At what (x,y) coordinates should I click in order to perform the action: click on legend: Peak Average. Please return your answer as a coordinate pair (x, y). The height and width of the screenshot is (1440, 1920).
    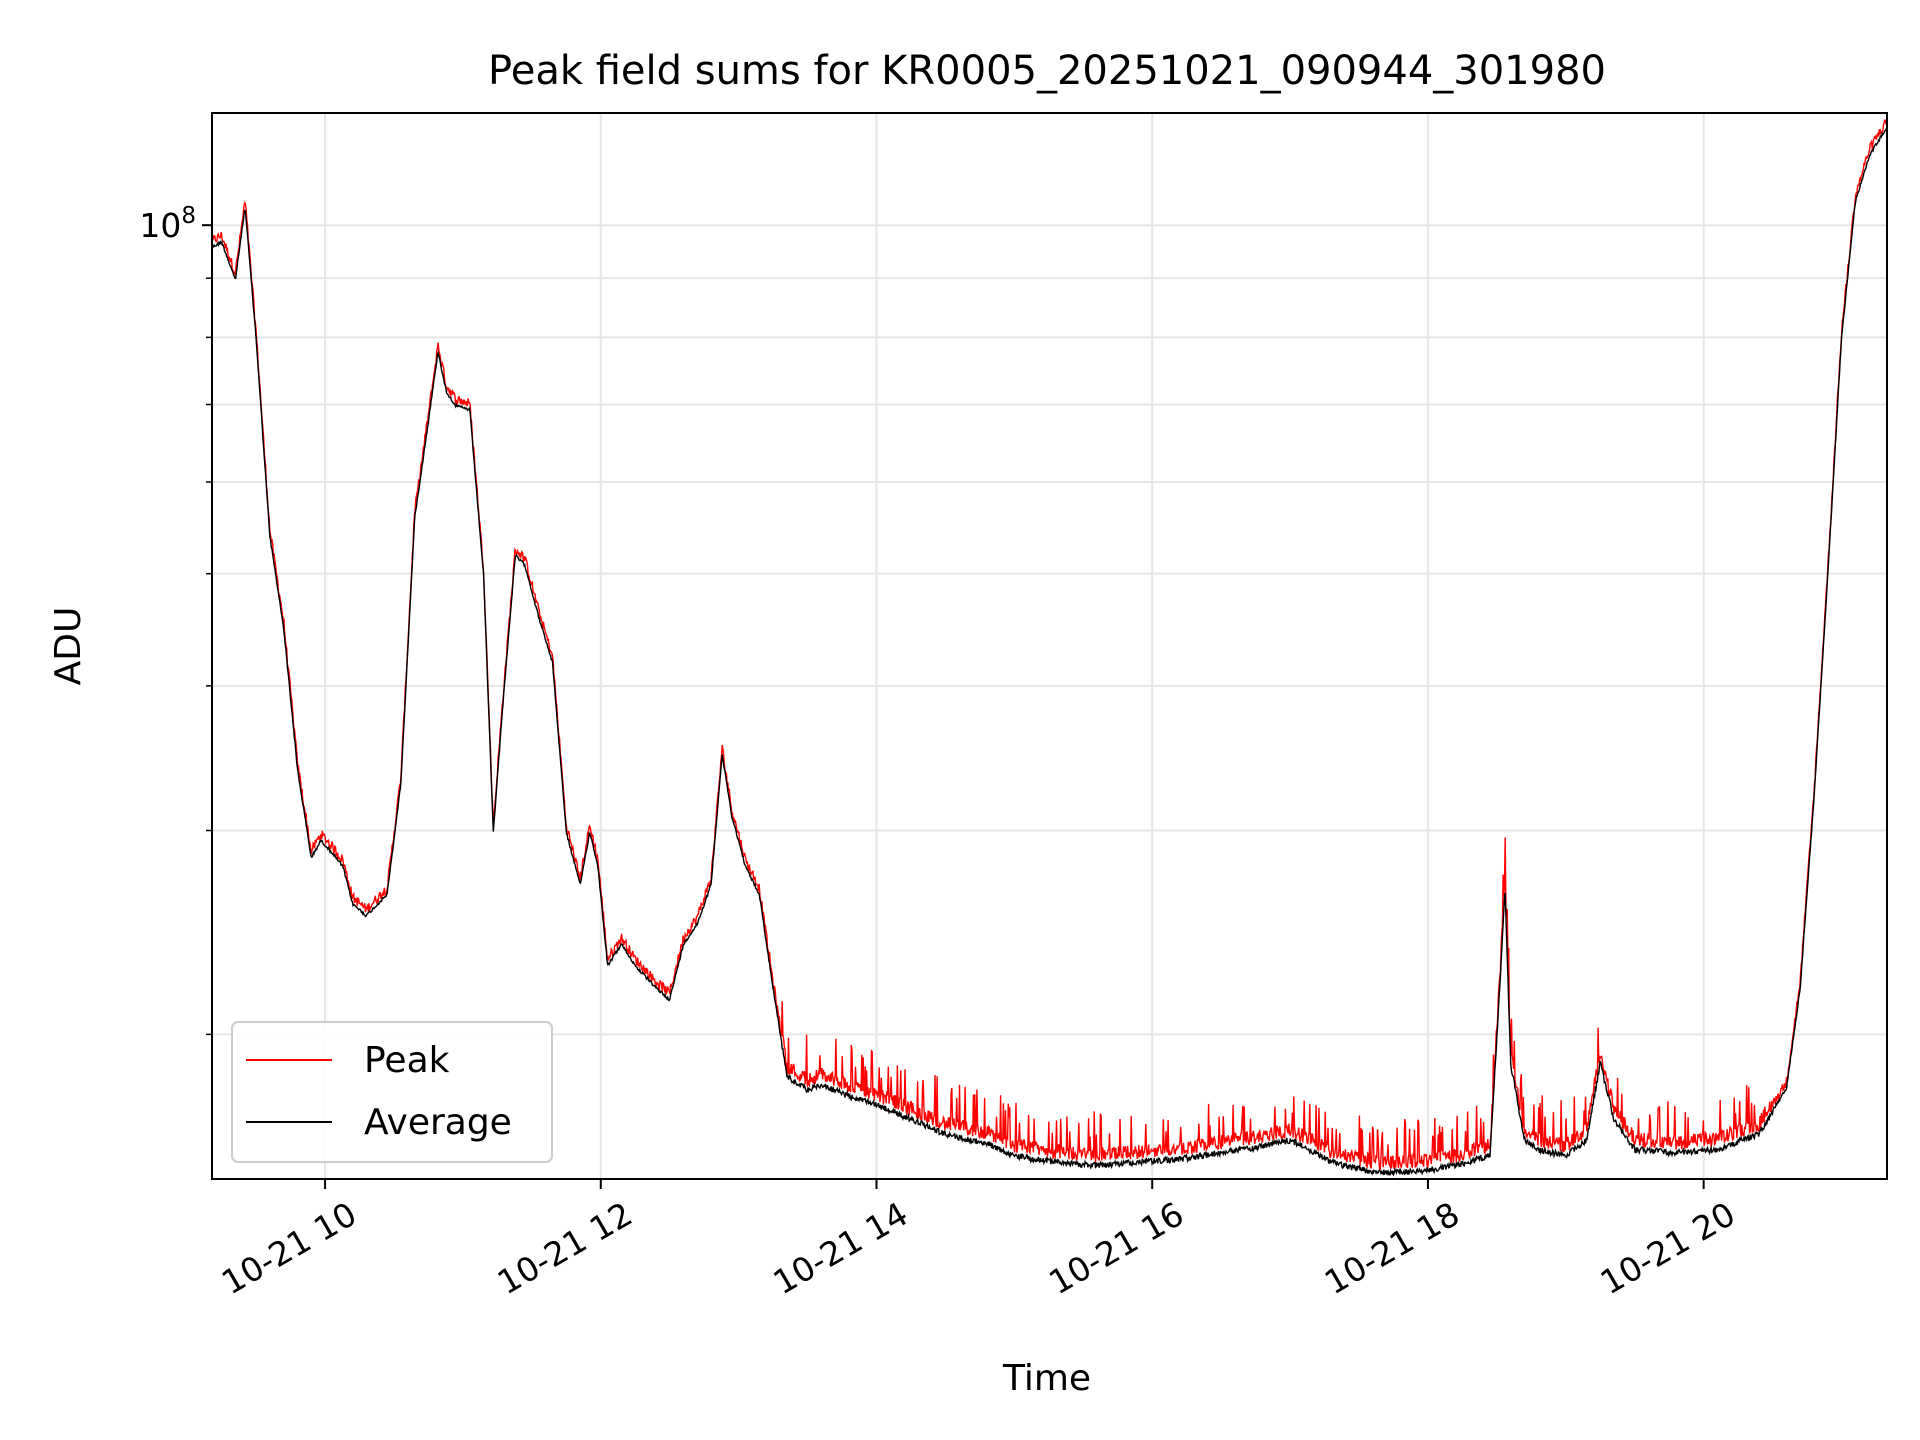
    Looking at the image, I should click on (392, 1092).